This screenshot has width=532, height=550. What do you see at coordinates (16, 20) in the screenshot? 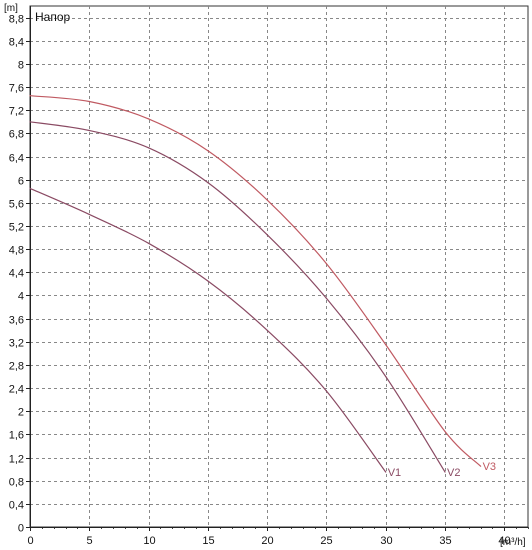
I see `y-tick-label: 8,8` at bounding box center [16, 20].